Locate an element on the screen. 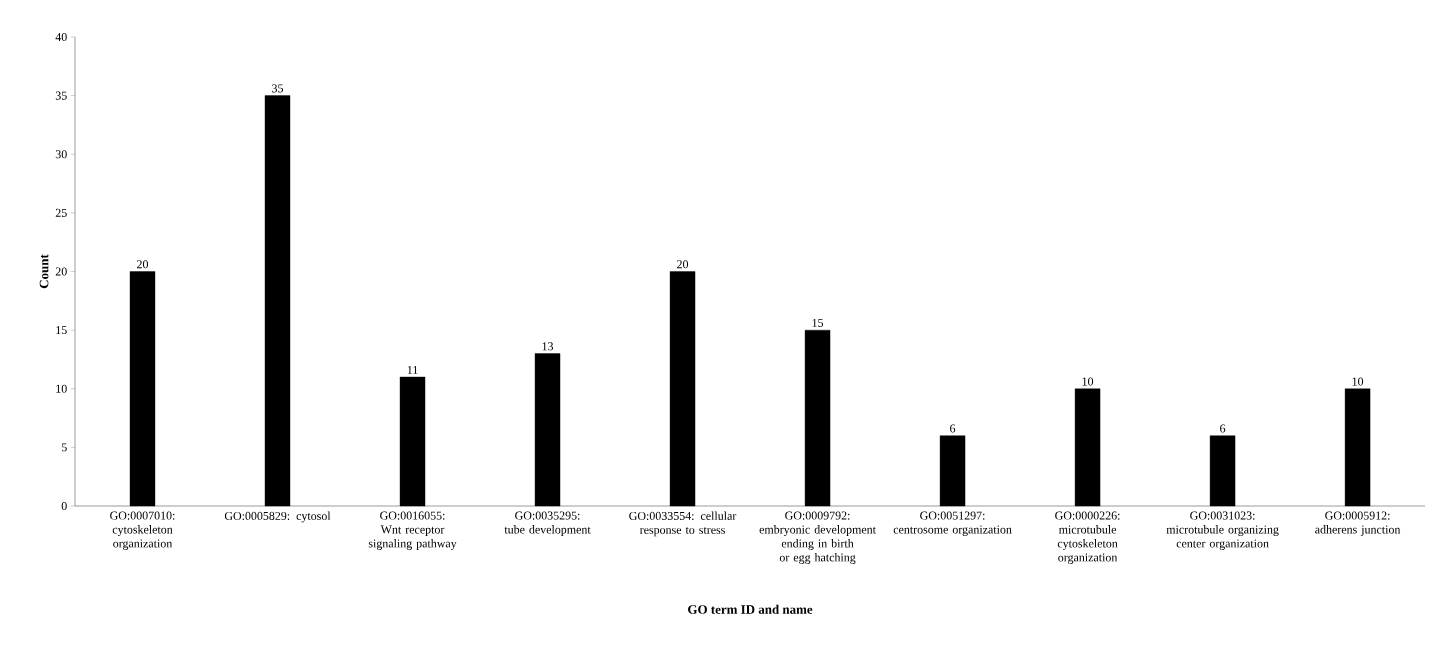  data-label: 11 is located at coordinates (412, 369).